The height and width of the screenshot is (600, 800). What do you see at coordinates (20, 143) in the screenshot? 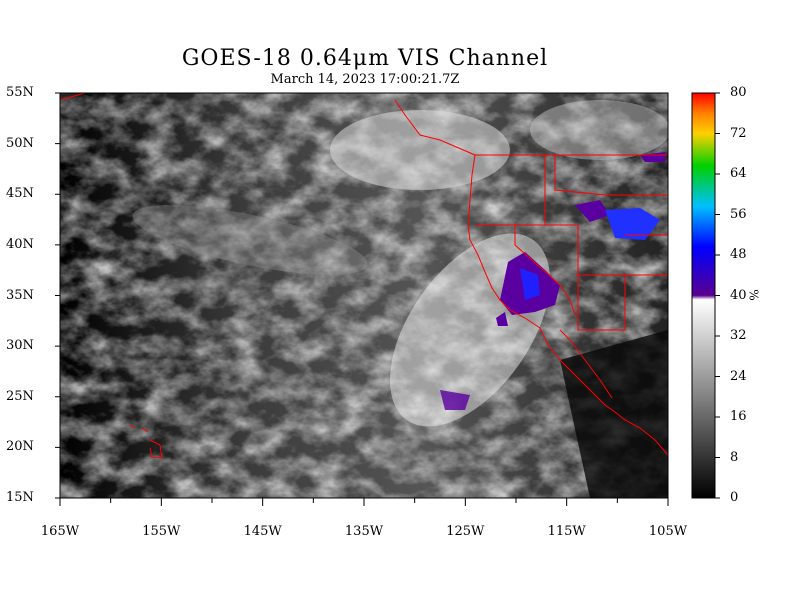
I see `lat-label: 50N` at bounding box center [20, 143].